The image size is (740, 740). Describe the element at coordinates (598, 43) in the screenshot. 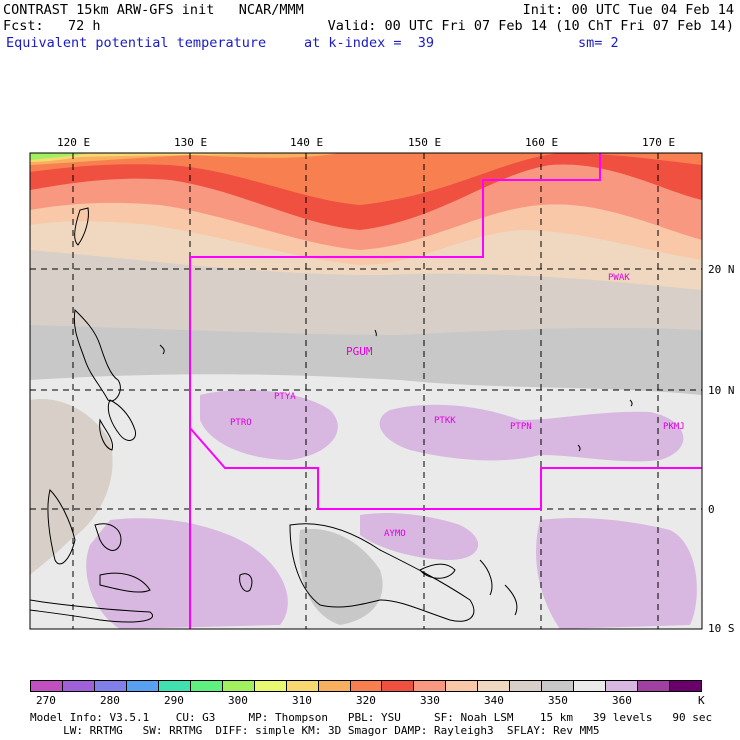

I see `smoothing: sm= 2` at that location.